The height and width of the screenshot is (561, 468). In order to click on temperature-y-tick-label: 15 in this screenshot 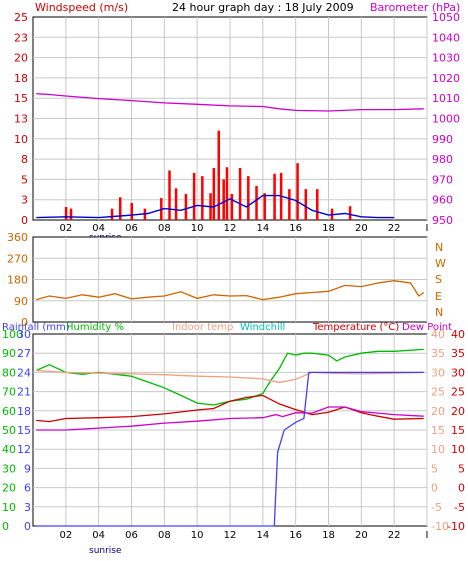, I will do `click(458, 430)`.